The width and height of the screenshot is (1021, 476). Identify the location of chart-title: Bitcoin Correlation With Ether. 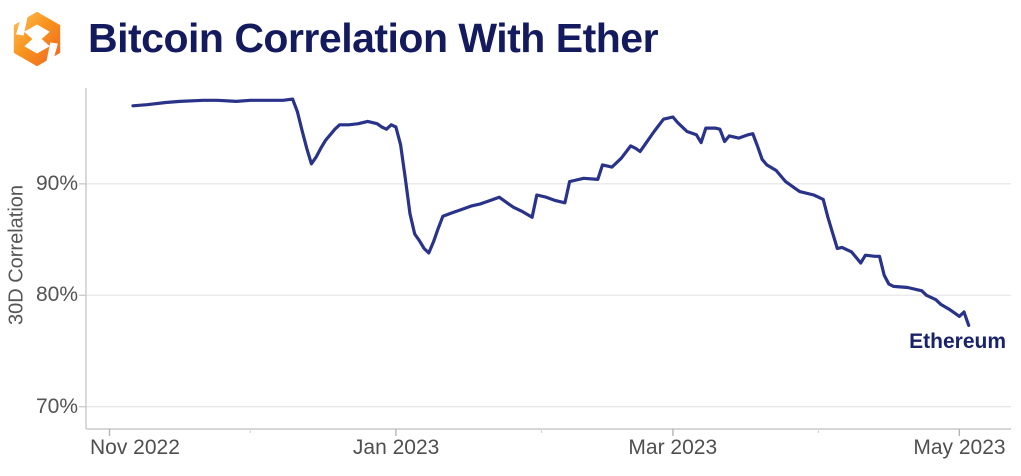
(373, 38).